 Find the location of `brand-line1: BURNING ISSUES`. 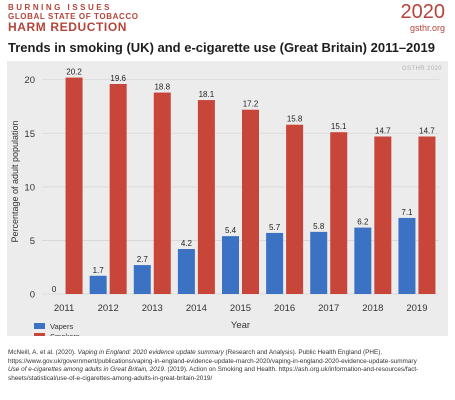

brand-line1: BURNING ISSUES is located at coordinates (60, 7).